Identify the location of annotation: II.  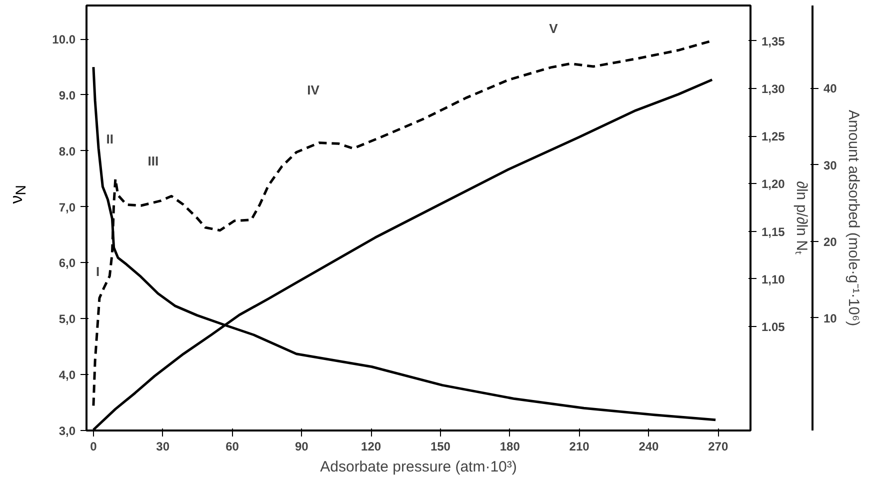
(110, 138).